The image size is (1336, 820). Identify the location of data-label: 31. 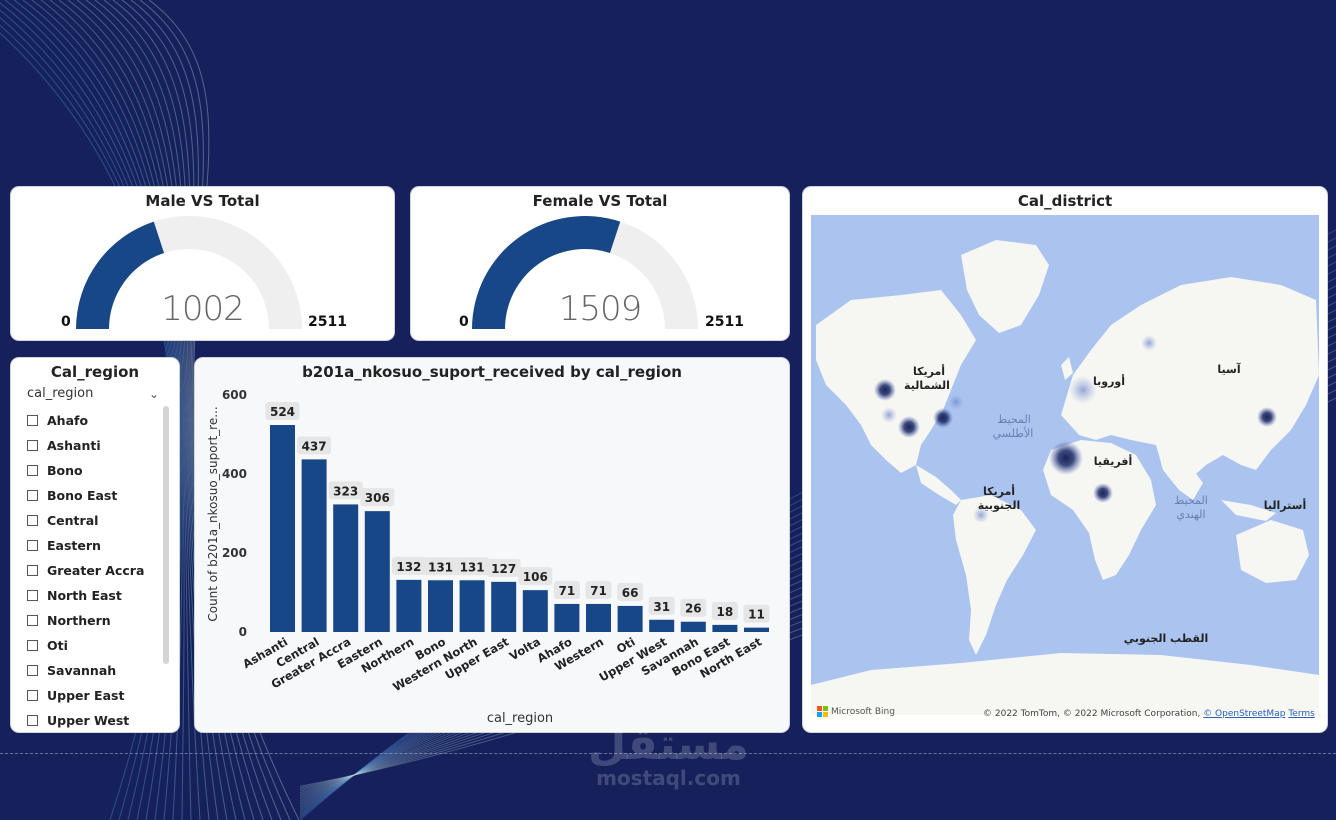
(661, 607).